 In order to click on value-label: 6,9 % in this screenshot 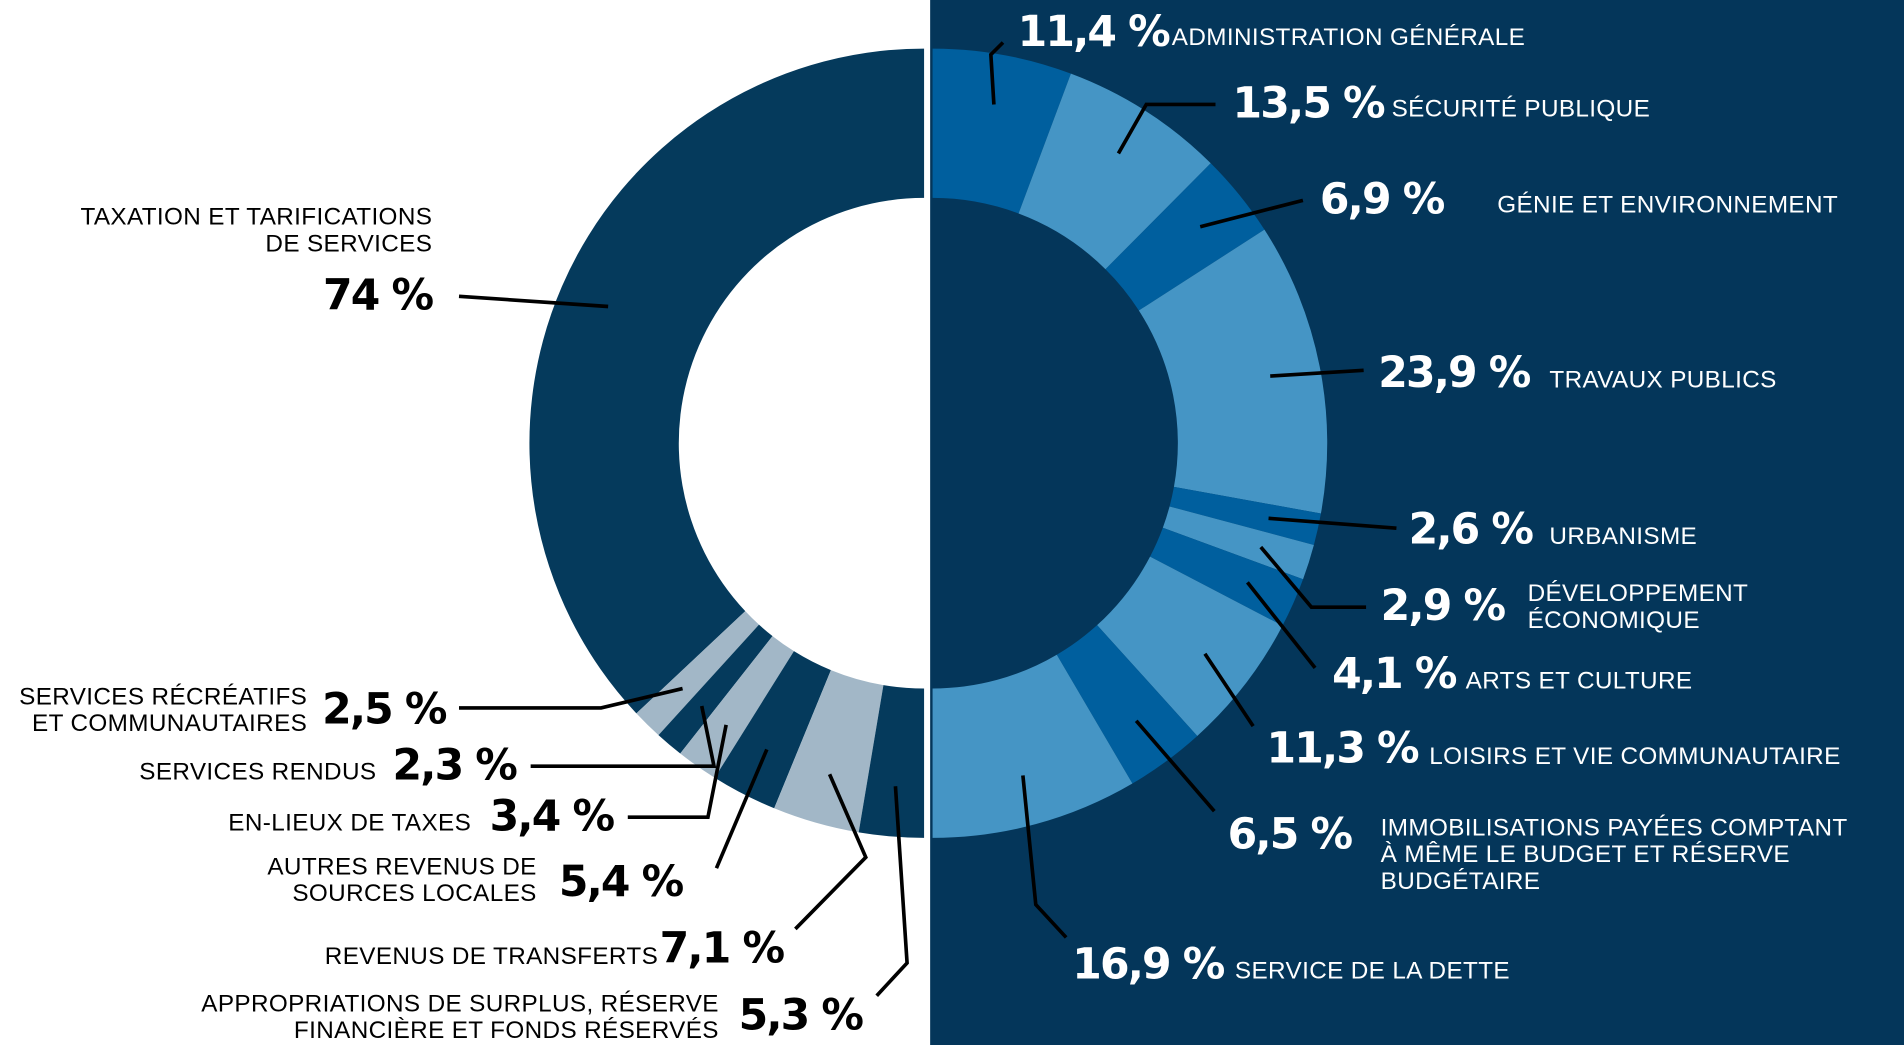, I will do `click(1382, 200)`.